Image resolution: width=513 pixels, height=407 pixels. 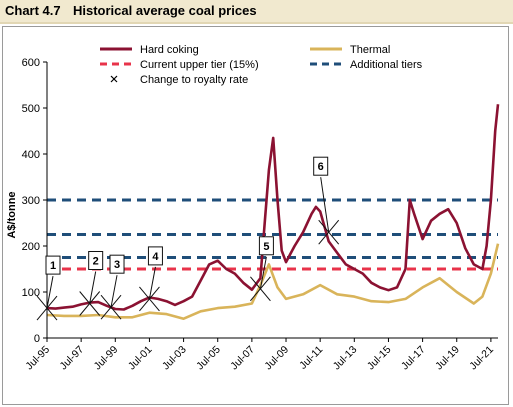 I want to click on legend-label: Hard coking, so click(x=169, y=50).